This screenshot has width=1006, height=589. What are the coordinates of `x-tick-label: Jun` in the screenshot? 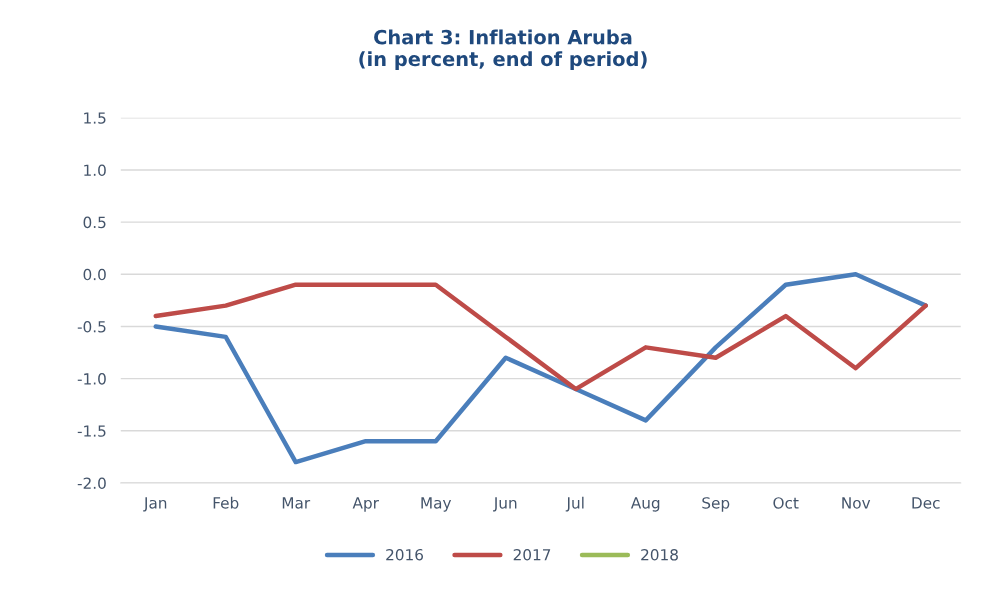 It's located at (505, 504).